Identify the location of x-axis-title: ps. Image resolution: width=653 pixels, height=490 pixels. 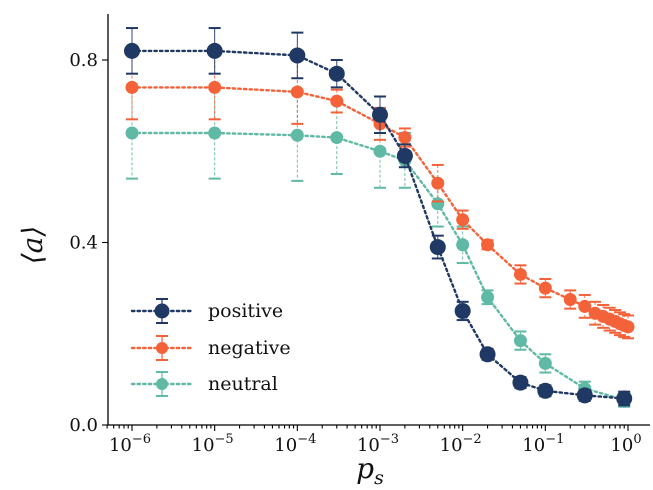
(370, 470).